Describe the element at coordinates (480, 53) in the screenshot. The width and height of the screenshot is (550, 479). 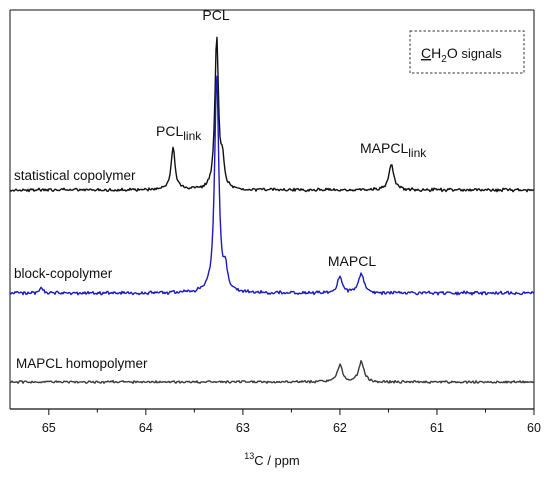
I see `legend-signals: signals` at that location.